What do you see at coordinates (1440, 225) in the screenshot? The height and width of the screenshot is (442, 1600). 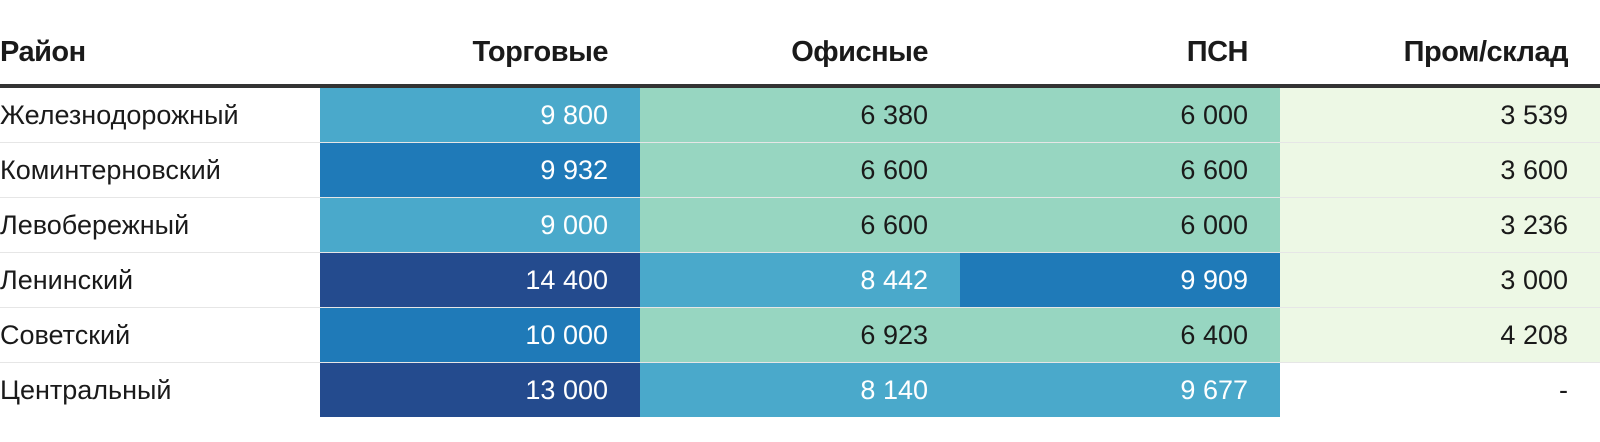 I see `cell-industrial: 3 236` at bounding box center [1440, 225].